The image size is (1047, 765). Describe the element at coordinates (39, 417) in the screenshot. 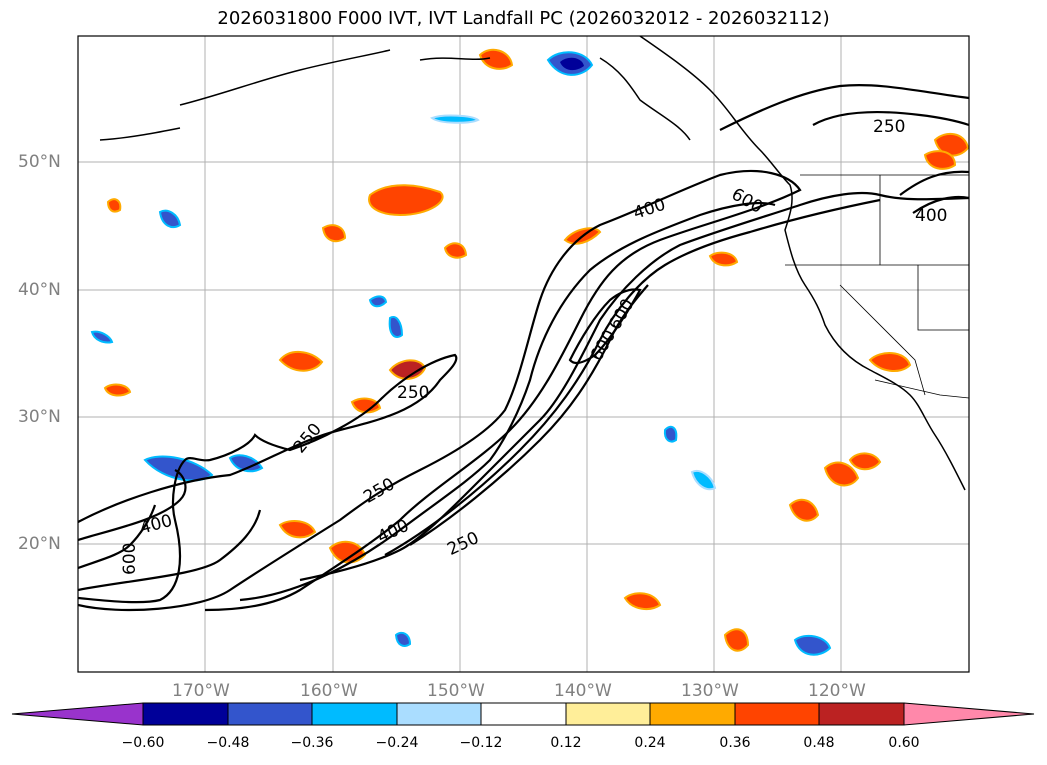

I see `lat-label: 30°N` at that location.